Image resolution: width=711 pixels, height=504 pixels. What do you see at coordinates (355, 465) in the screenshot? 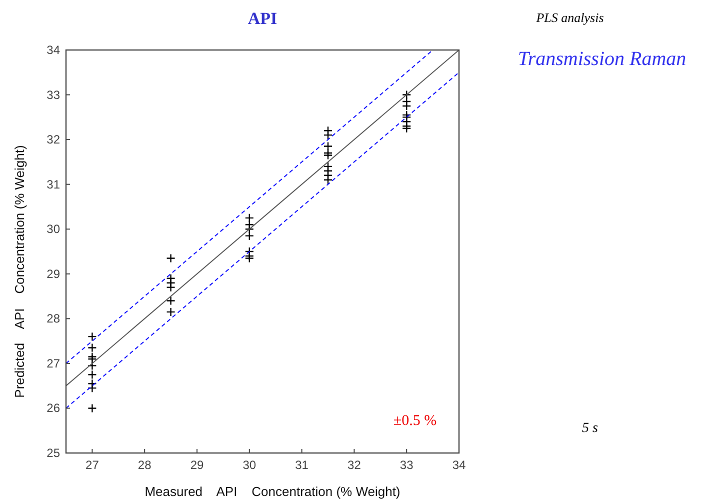
I see `x-tick-label: 32` at bounding box center [355, 465].